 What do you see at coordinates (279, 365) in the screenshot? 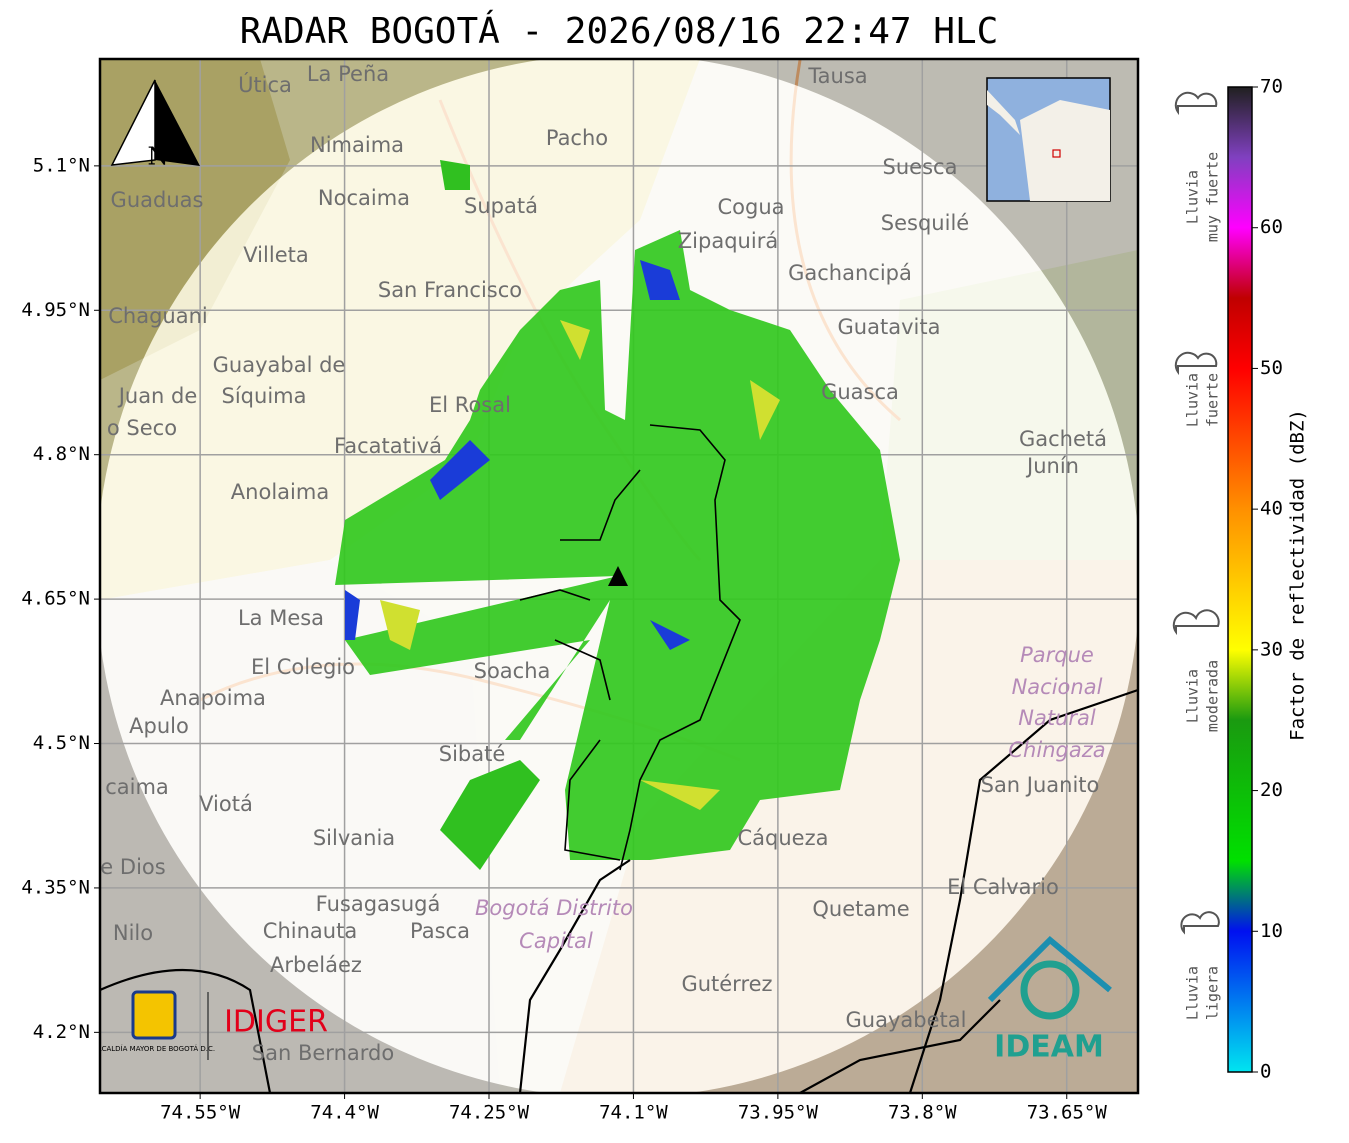
I see `place-label: Guayabal de` at bounding box center [279, 365].